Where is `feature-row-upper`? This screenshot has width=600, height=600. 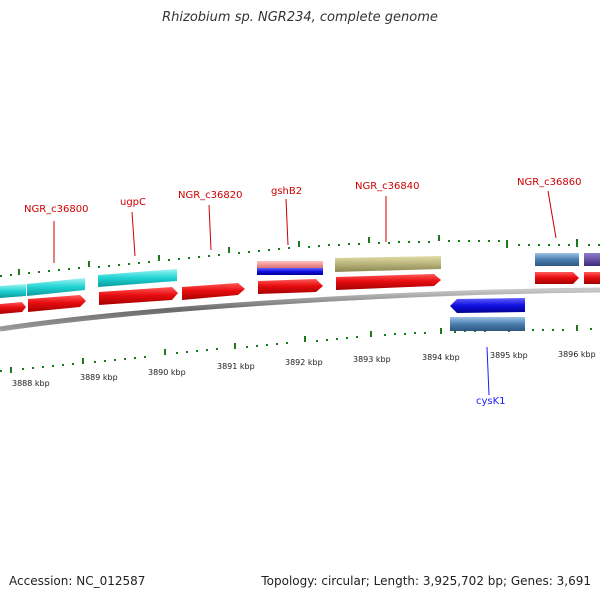
feature-row-upper is located at coordinates (300, 275).